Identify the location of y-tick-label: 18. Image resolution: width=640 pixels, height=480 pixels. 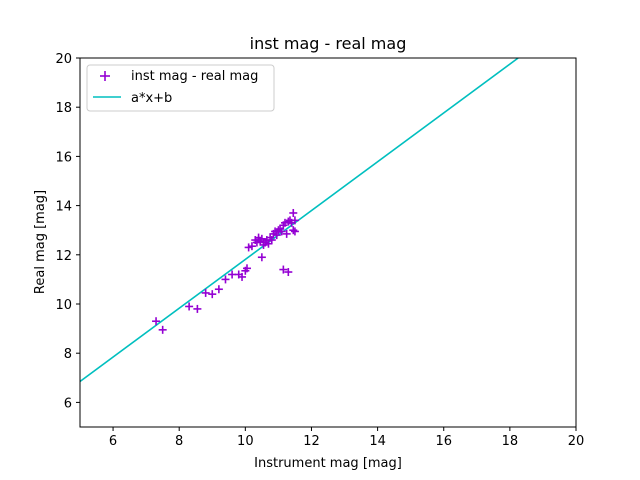
(63, 108).